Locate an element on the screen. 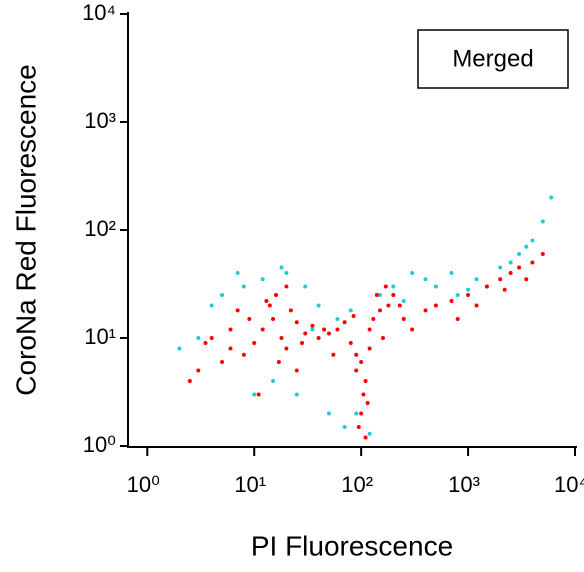 This screenshot has width=584, height=572. y-tick-label: 10⁰ is located at coordinates (99, 444).